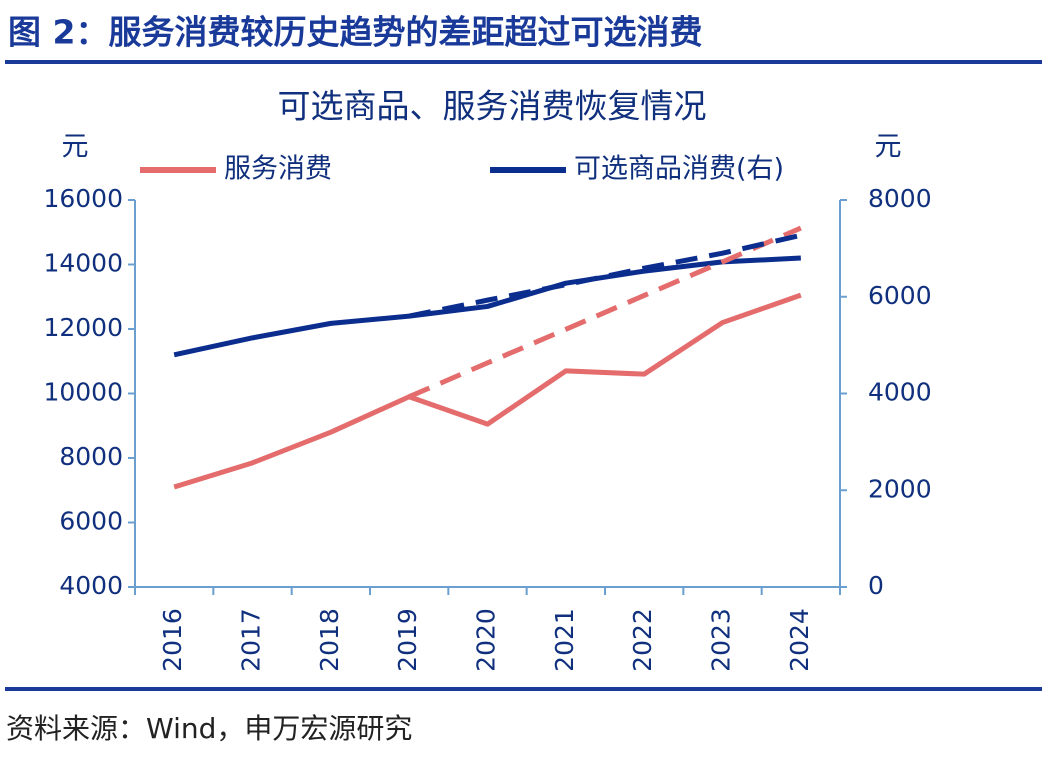 The image size is (1055, 767). I want to click on x-tick-label: 2022, so click(642, 640).